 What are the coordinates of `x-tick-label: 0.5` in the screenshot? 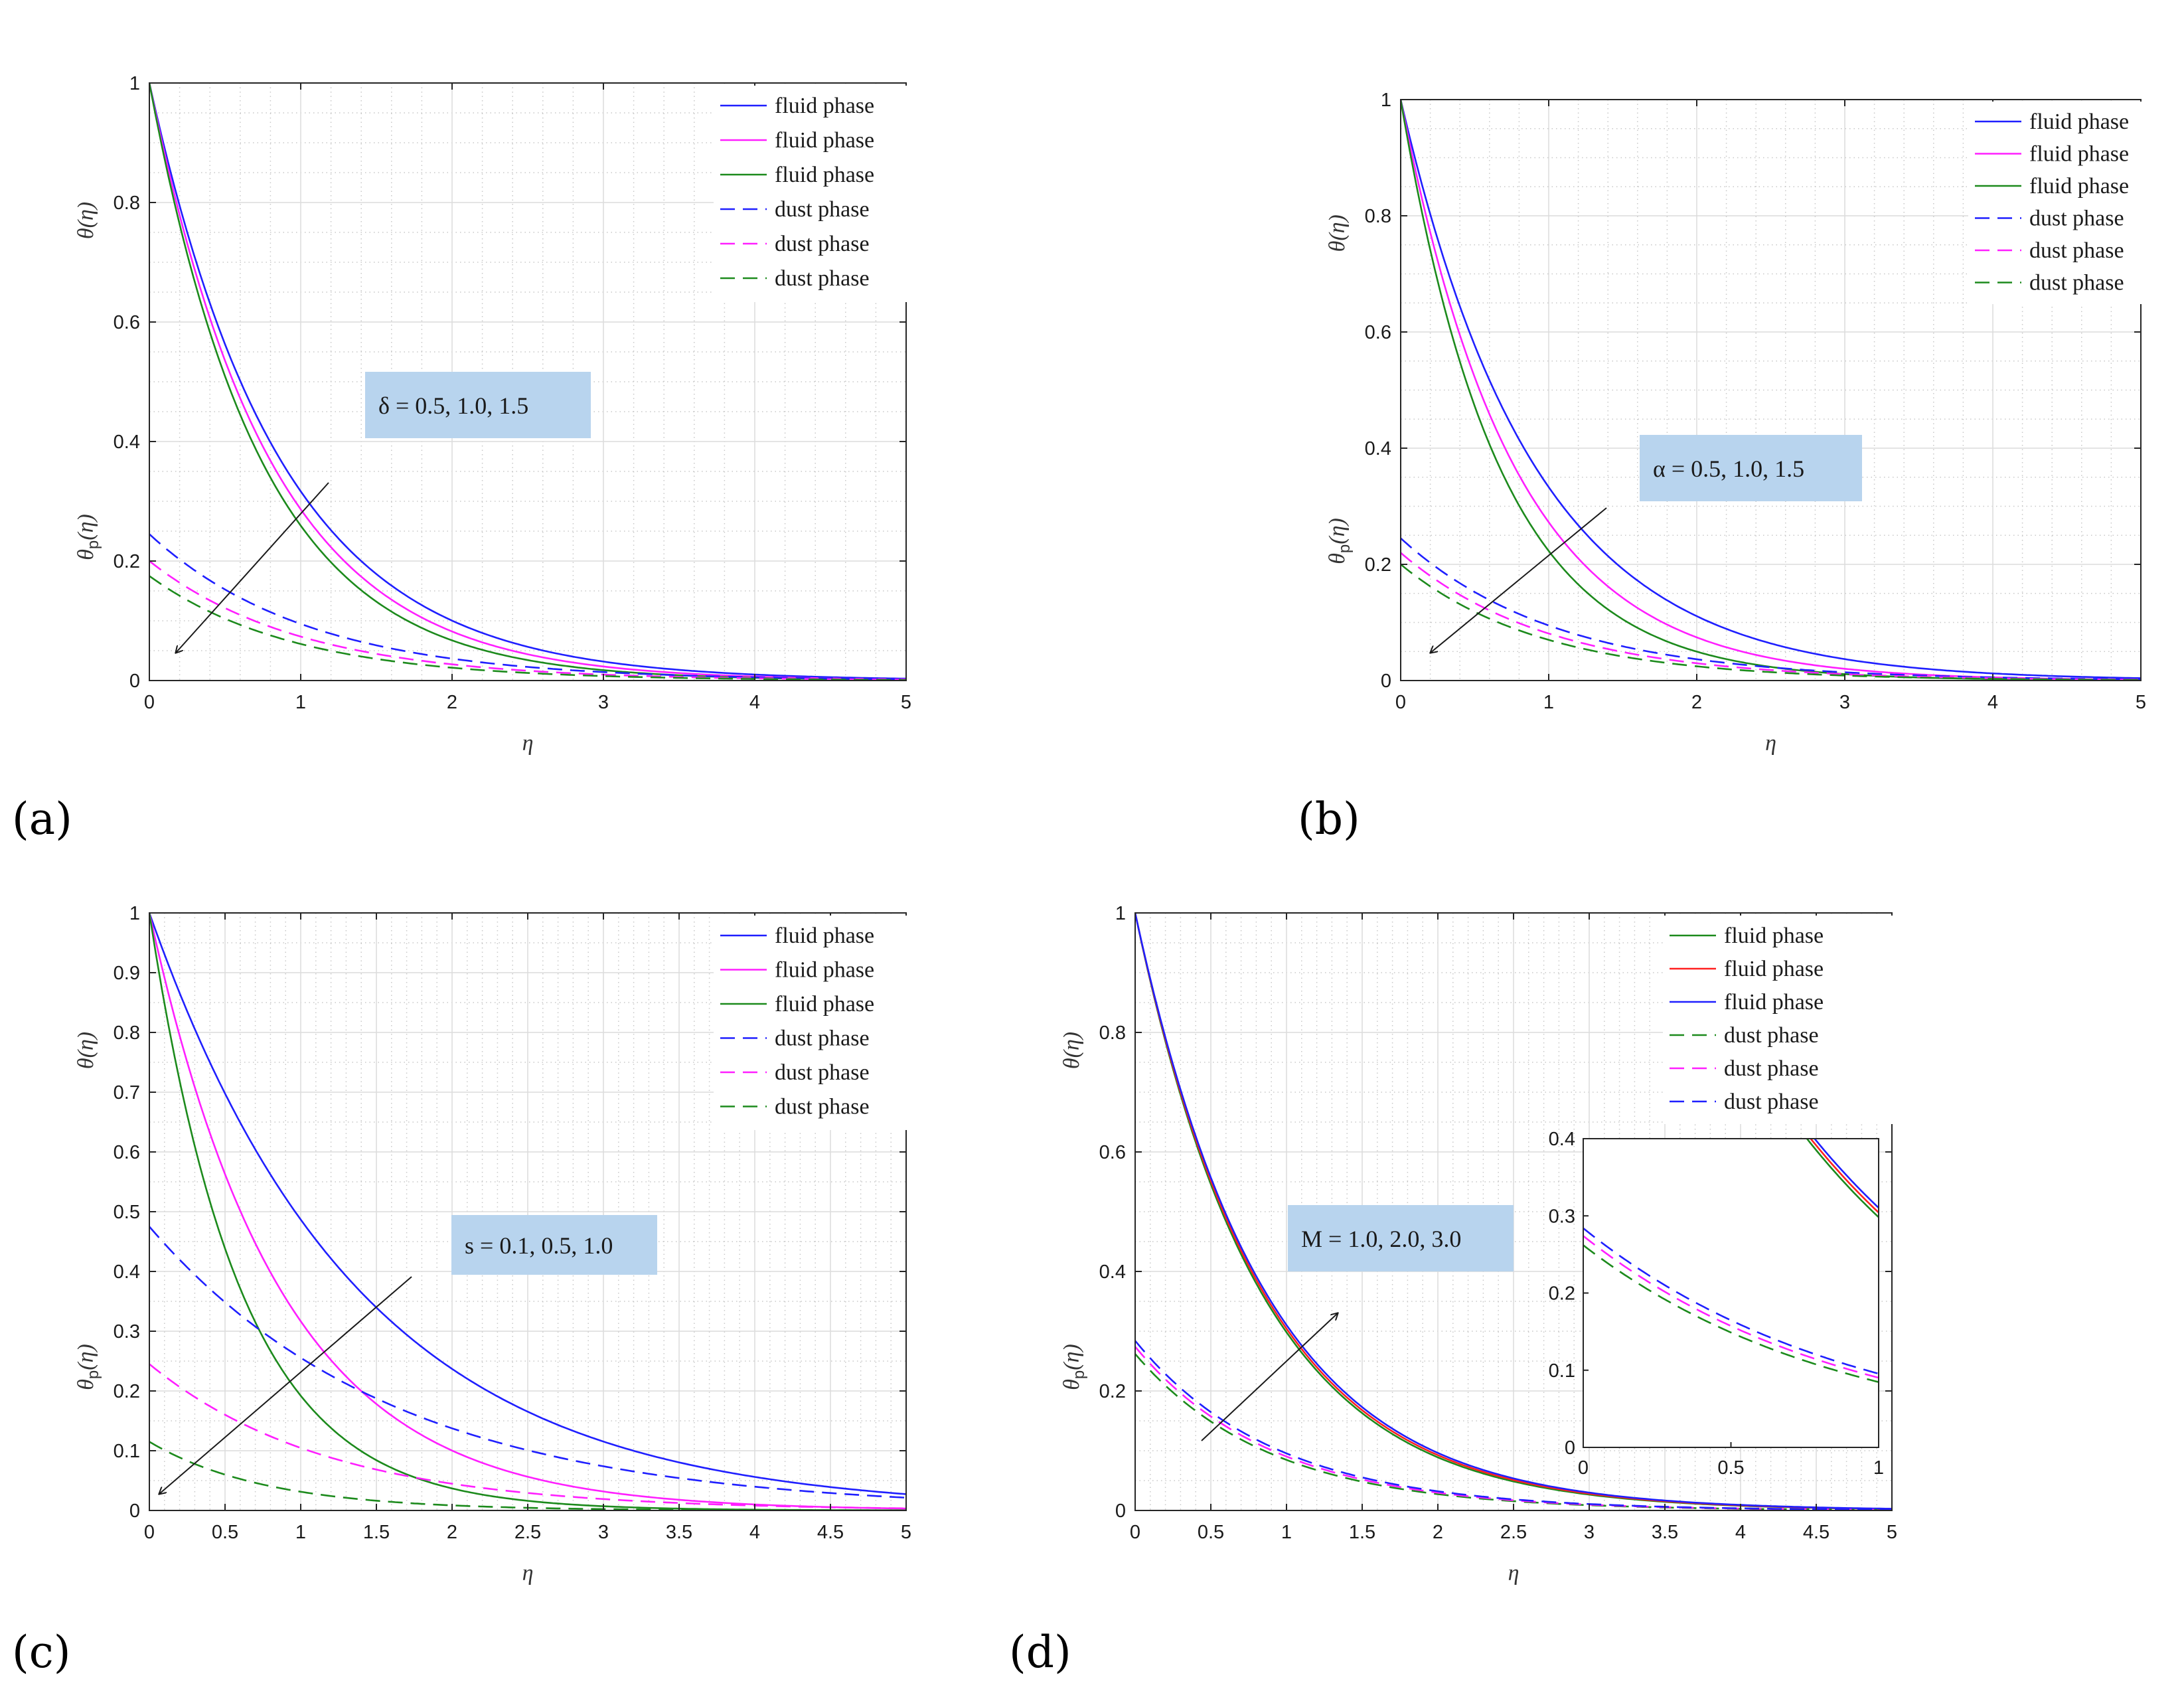 It's located at (1211, 1532).